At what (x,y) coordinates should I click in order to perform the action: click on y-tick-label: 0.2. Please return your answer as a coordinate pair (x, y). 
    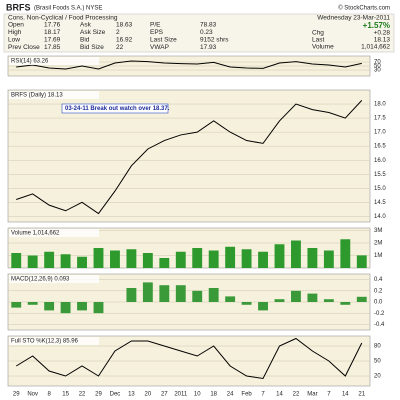
    Looking at the image, I should click on (378, 291).